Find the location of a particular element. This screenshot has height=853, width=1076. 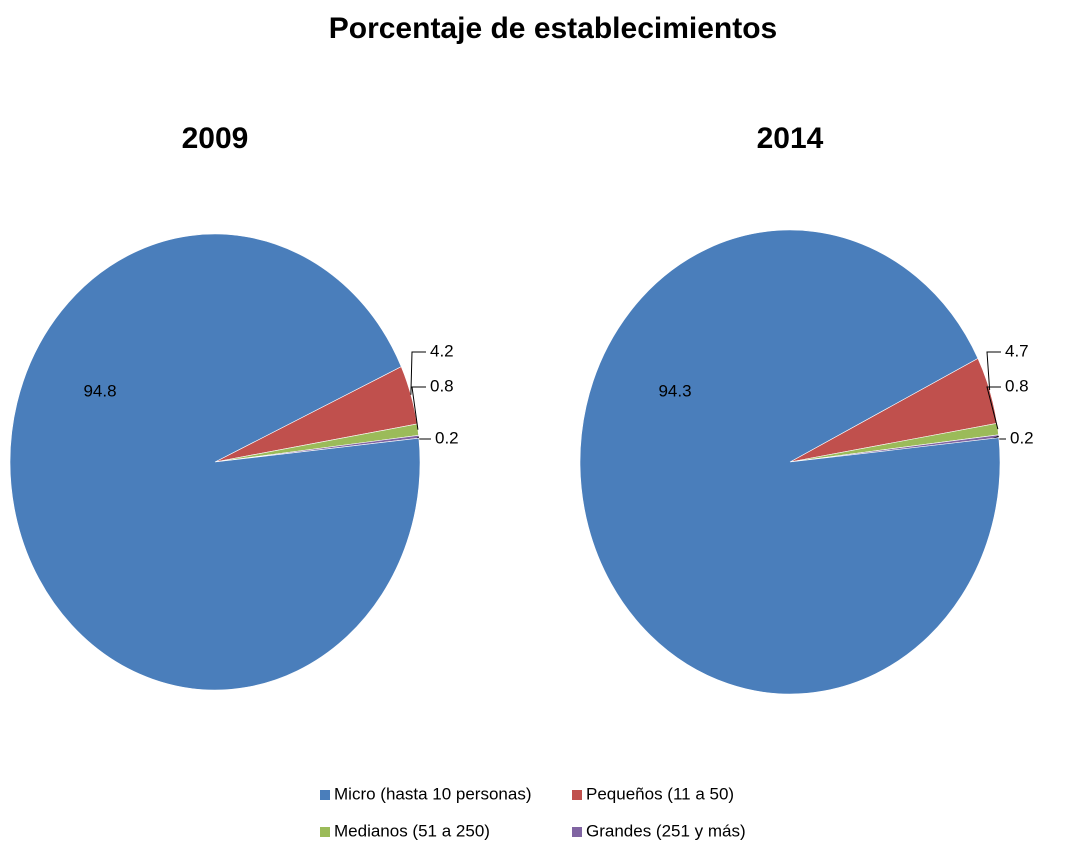

pie-title: 2014 is located at coordinates (790, 138).